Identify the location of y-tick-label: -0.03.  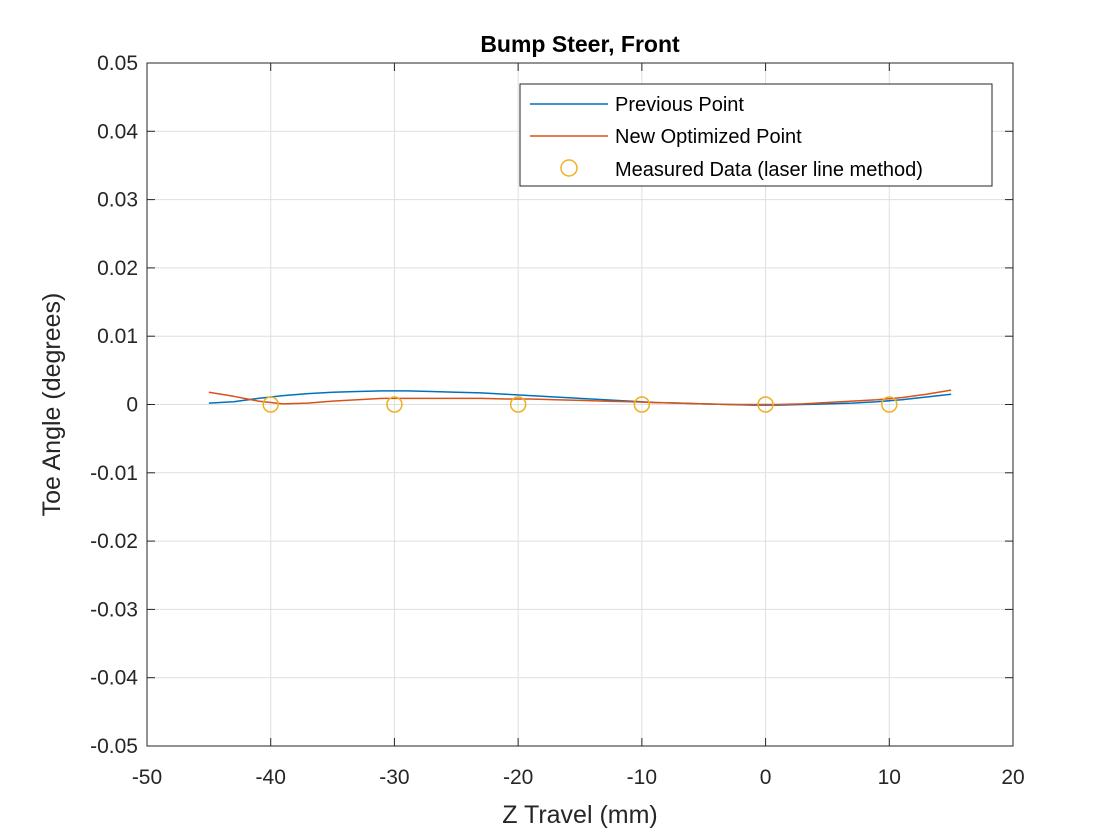
(114, 609).